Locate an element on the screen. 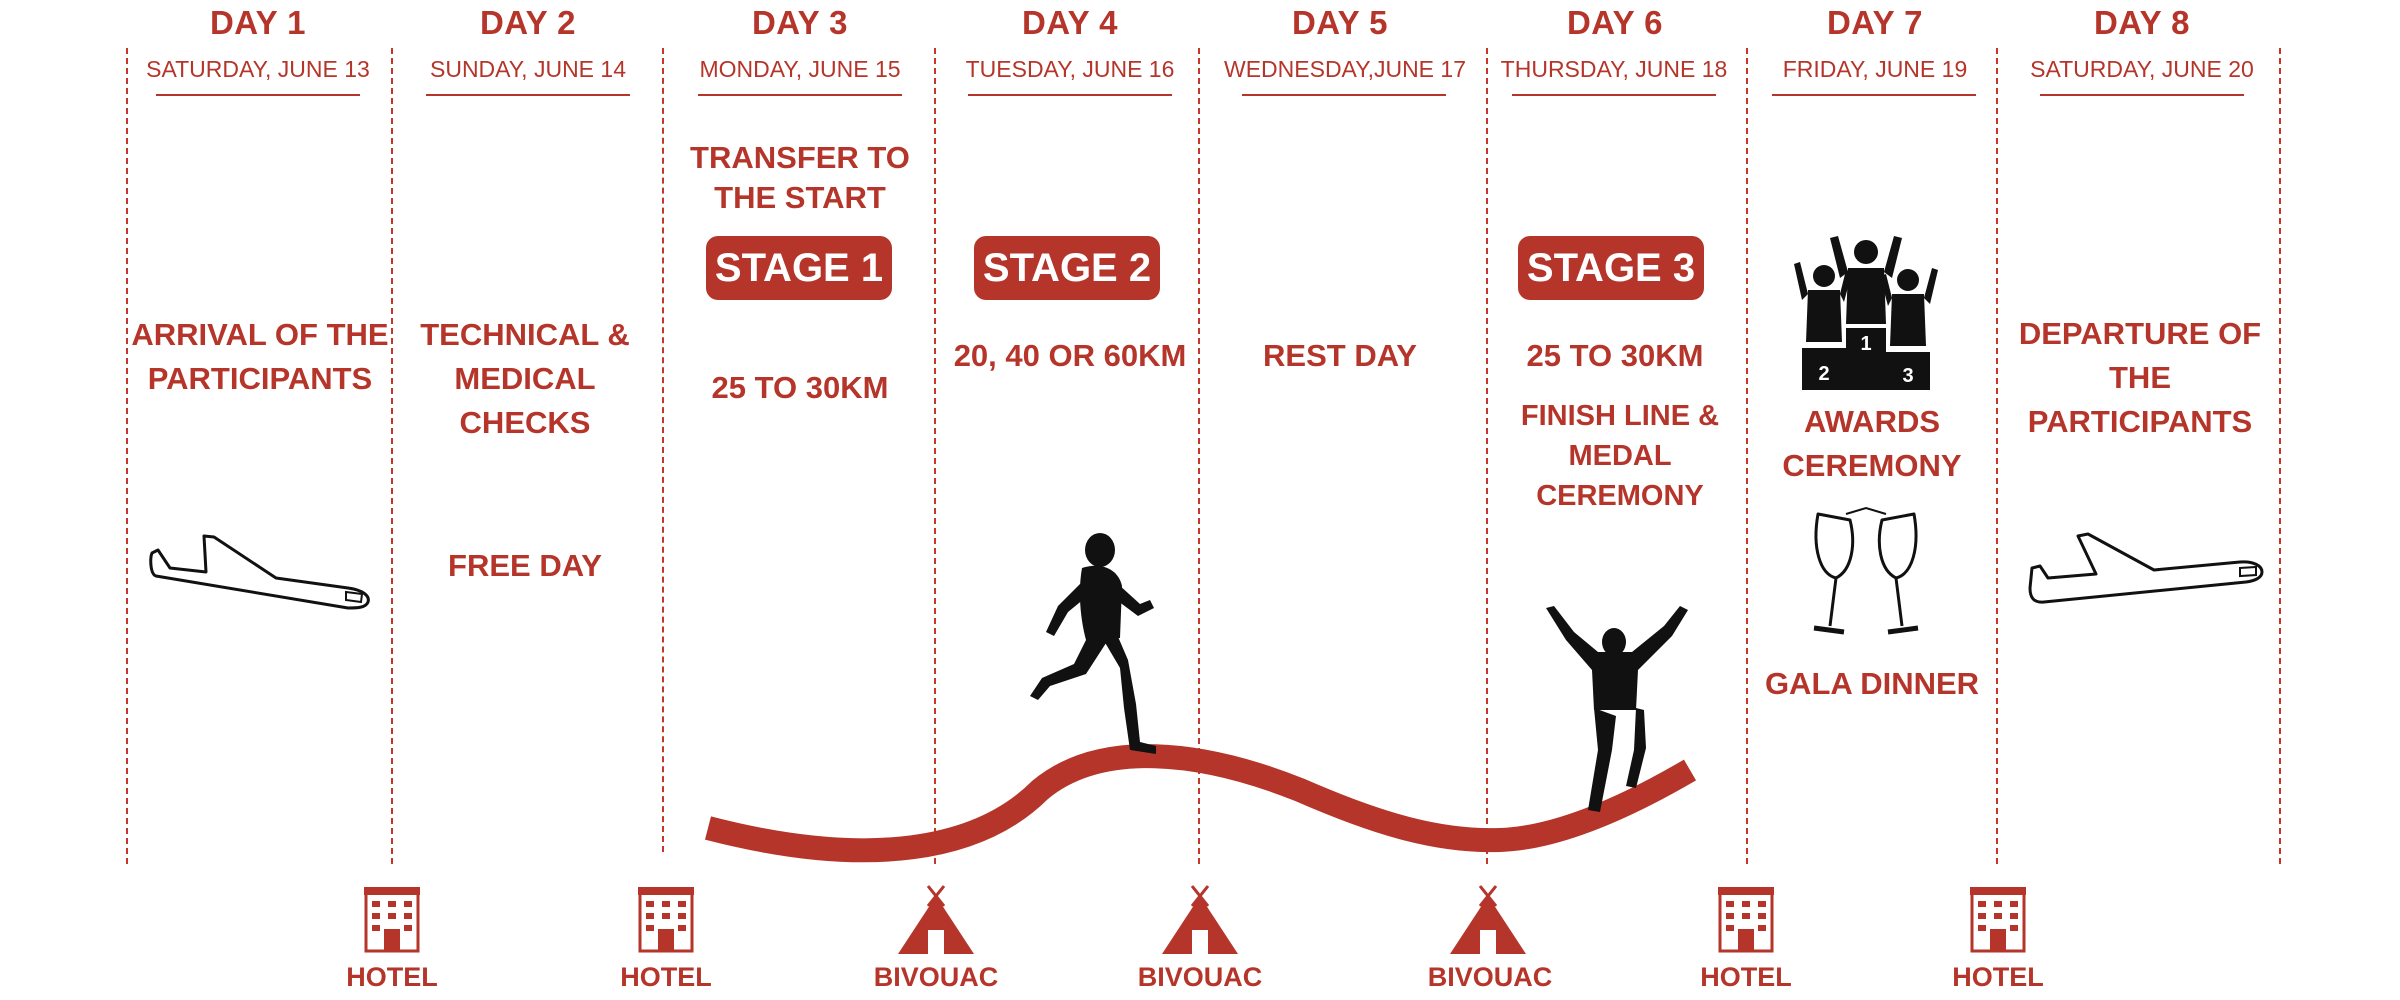 The height and width of the screenshot is (1000, 2400). day-7-gala: GALA DINNER is located at coordinates (1872, 683).